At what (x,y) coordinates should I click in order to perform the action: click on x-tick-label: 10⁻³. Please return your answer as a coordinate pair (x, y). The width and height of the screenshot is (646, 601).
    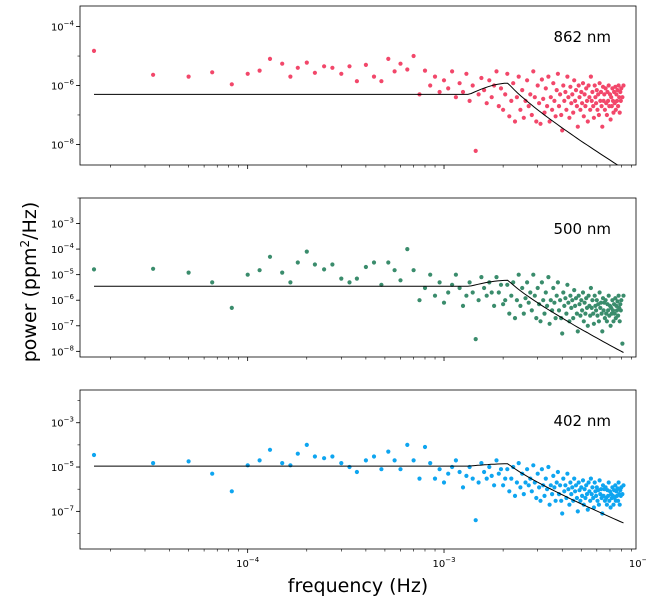
    Looking at the image, I should click on (443, 563).